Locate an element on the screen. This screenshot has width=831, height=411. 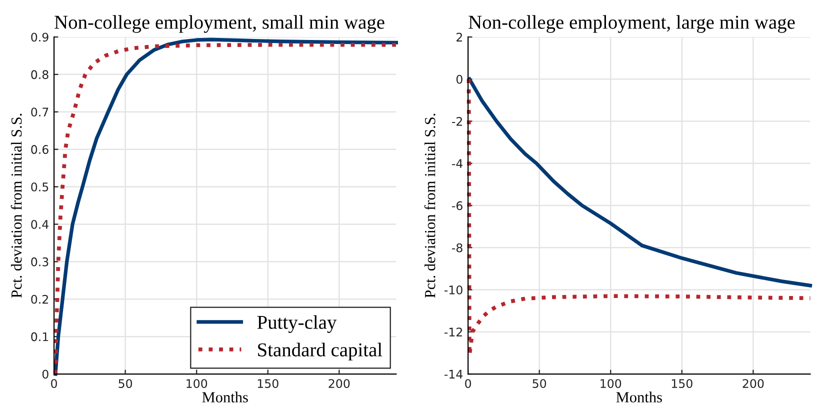
legend-label: Standard capital is located at coordinates (320, 351).